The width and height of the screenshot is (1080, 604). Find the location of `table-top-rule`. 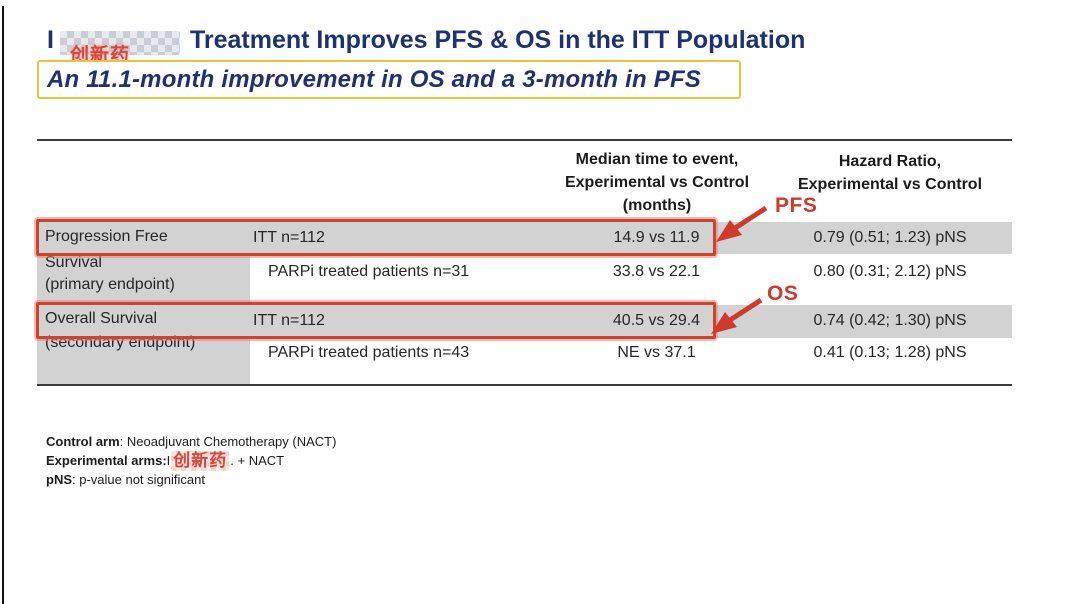

table-top-rule is located at coordinates (524, 140).